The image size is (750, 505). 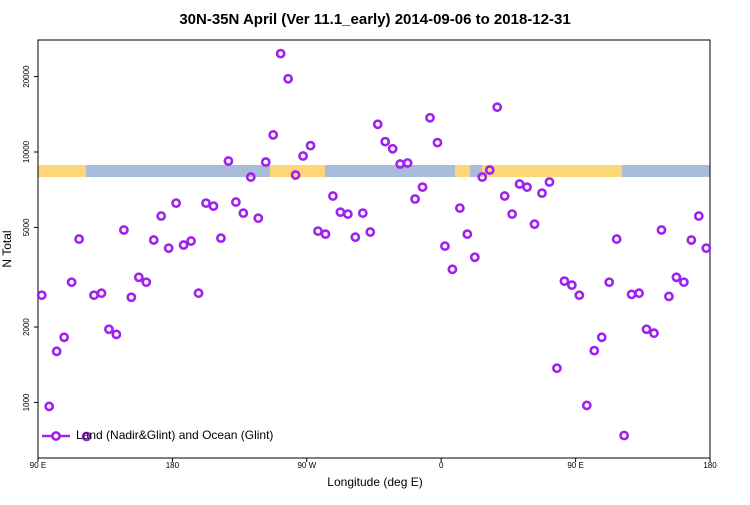 I want to click on x-tick-label: 90 W, so click(x=306, y=465).